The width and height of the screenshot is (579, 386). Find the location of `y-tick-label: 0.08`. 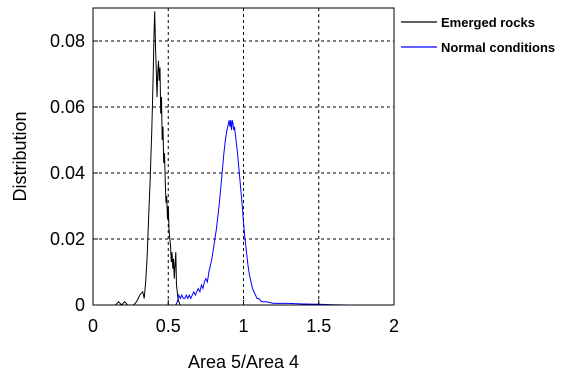

y-tick-label: 0.08 is located at coordinates (67, 41).